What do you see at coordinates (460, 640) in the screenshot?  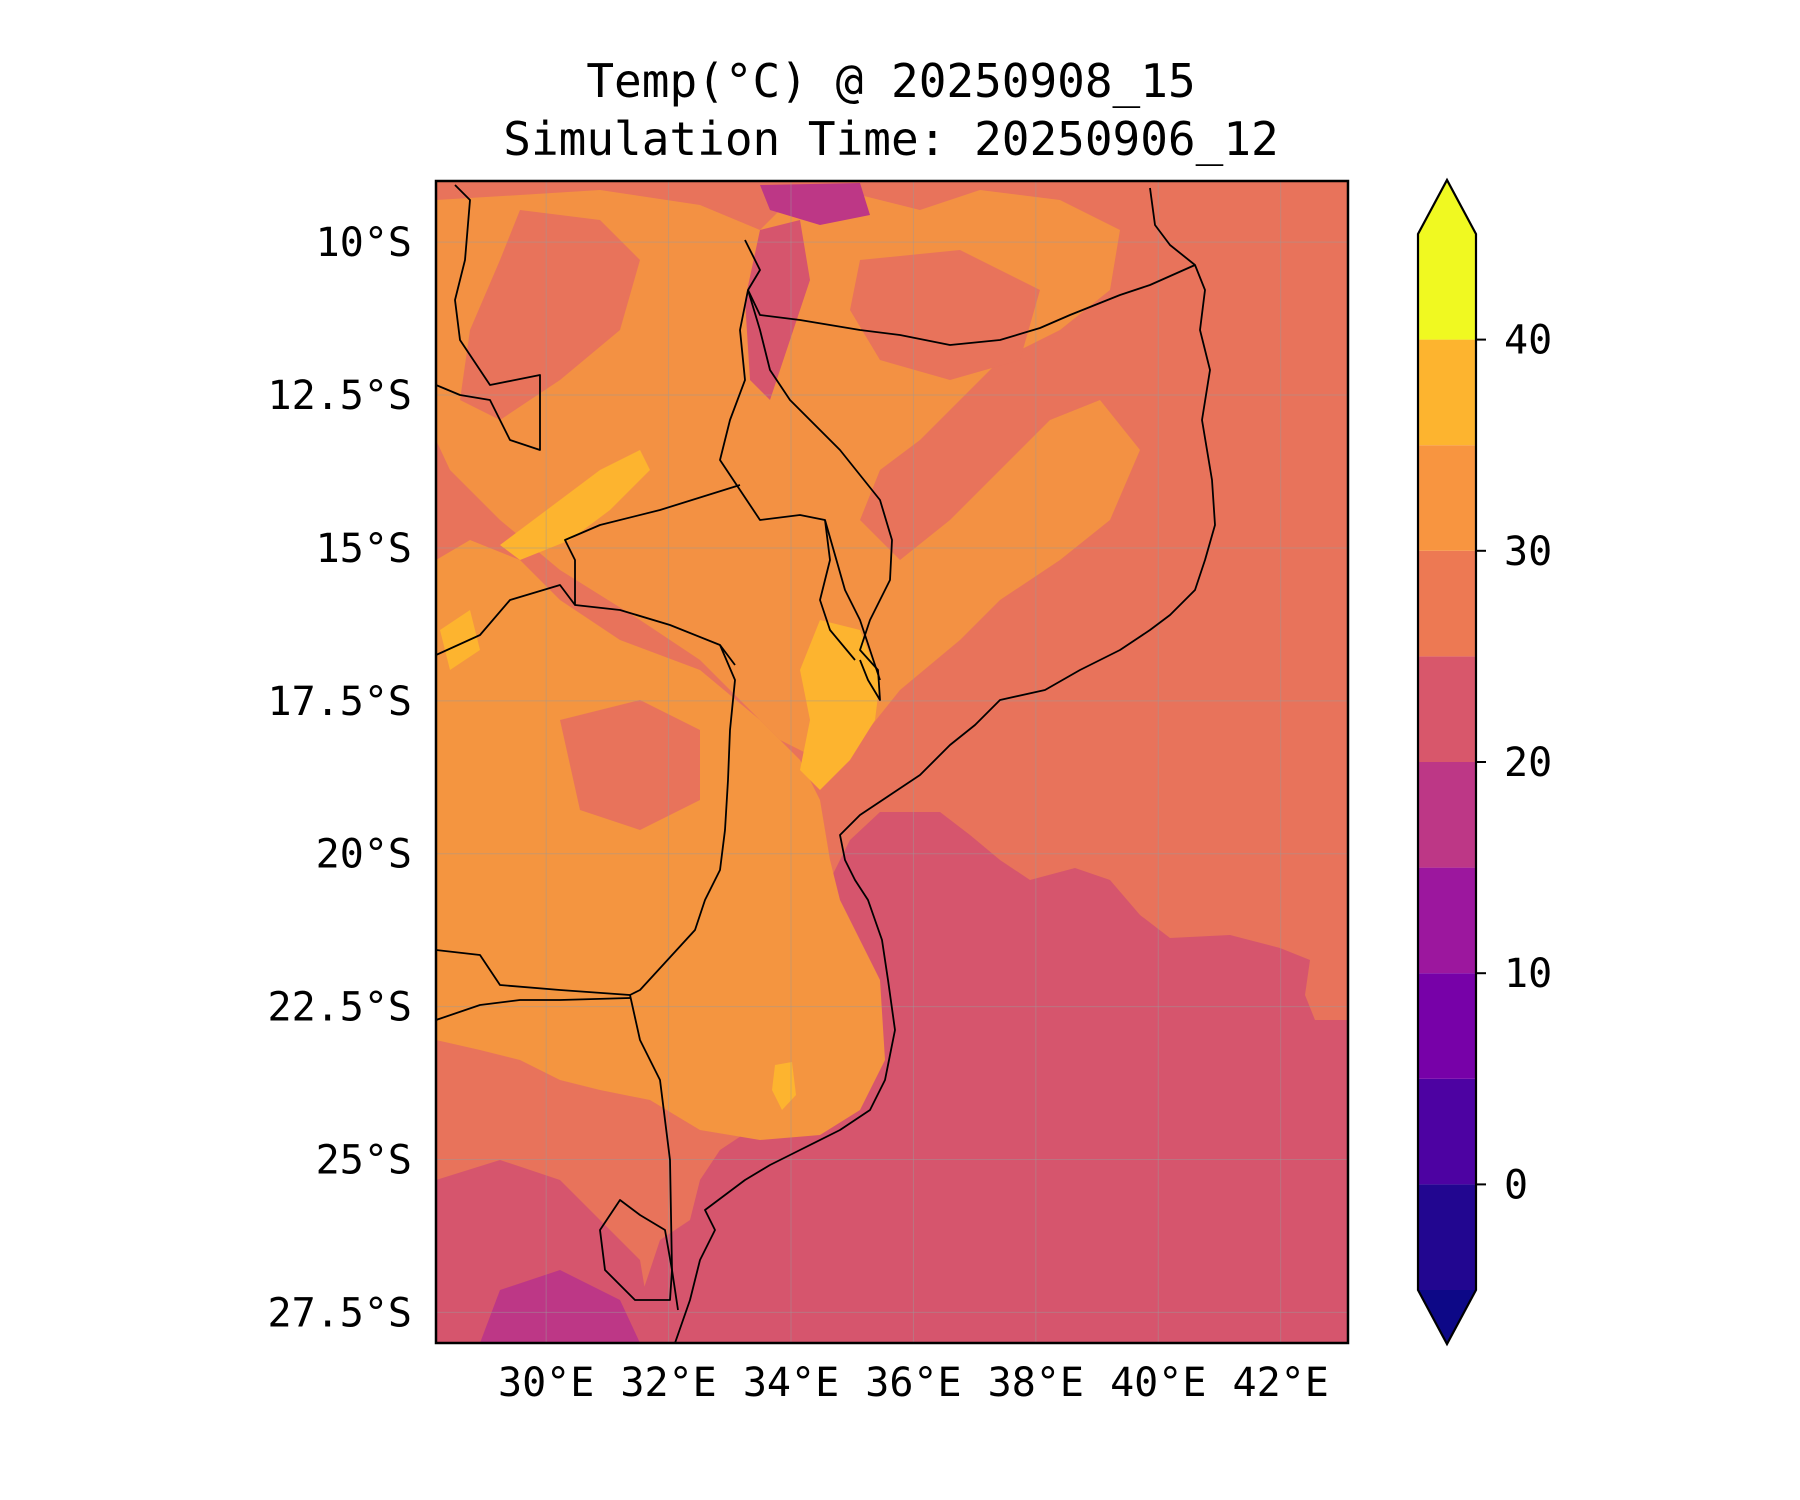 I see `western-hot-spot` at bounding box center [460, 640].